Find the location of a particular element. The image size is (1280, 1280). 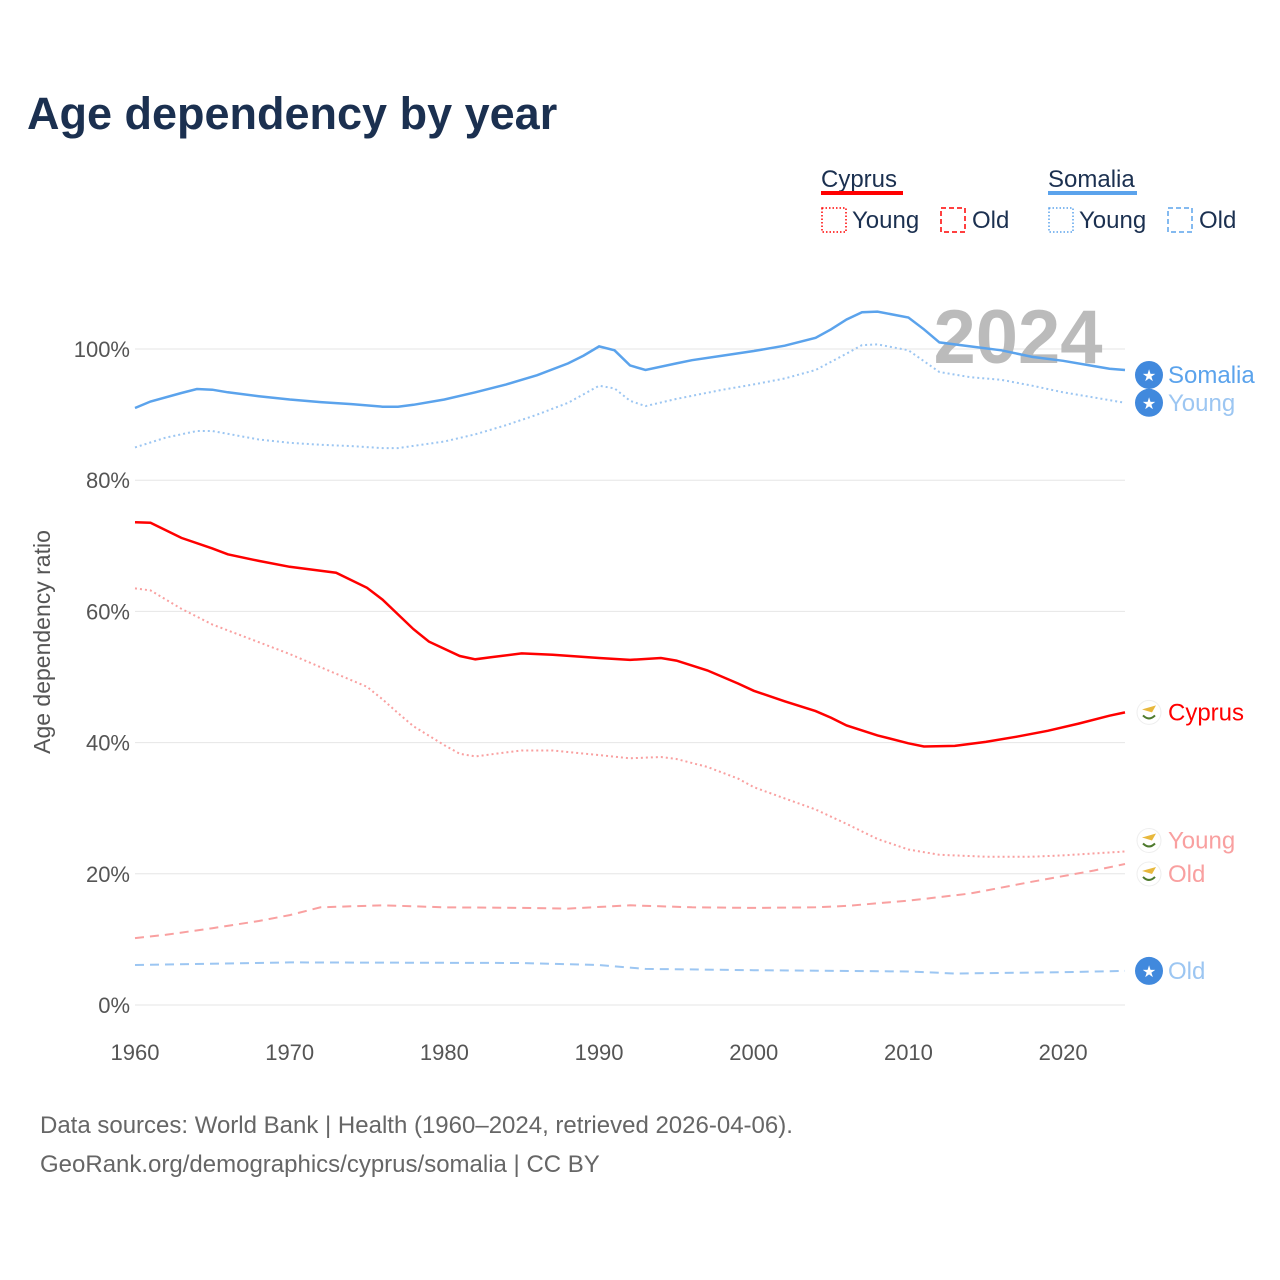

x-tick-label: 2020 is located at coordinates (1063, 1052).